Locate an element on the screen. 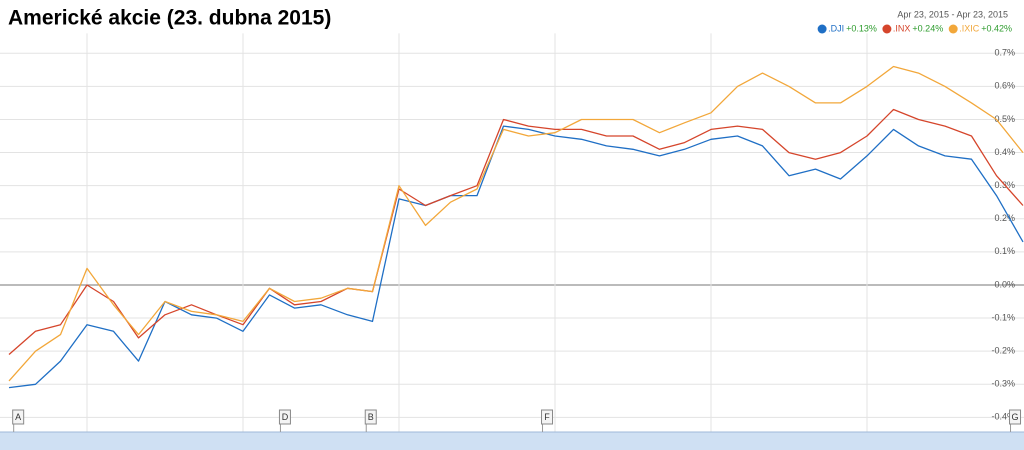 This screenshot has width=1024, height=450. flag-label: D is located at coordinates (285, 417).